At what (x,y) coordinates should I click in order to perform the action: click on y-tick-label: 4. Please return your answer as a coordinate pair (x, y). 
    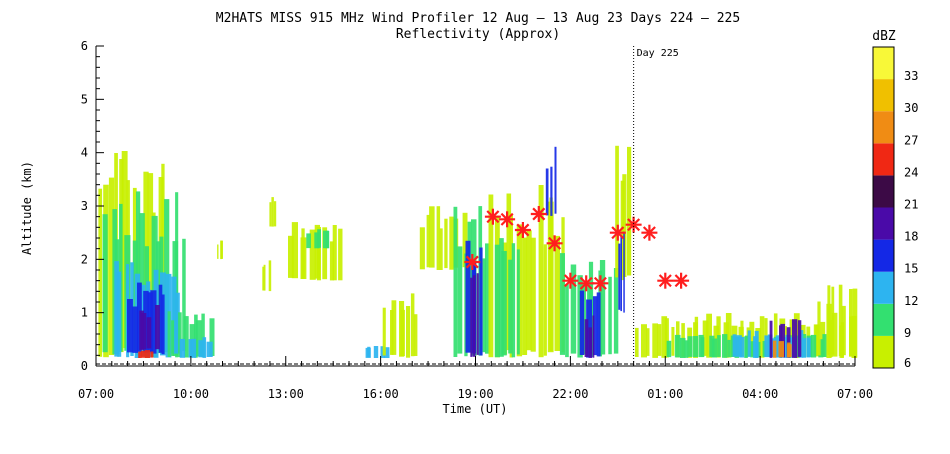
    Looking at the image, I should click on (84, 153).